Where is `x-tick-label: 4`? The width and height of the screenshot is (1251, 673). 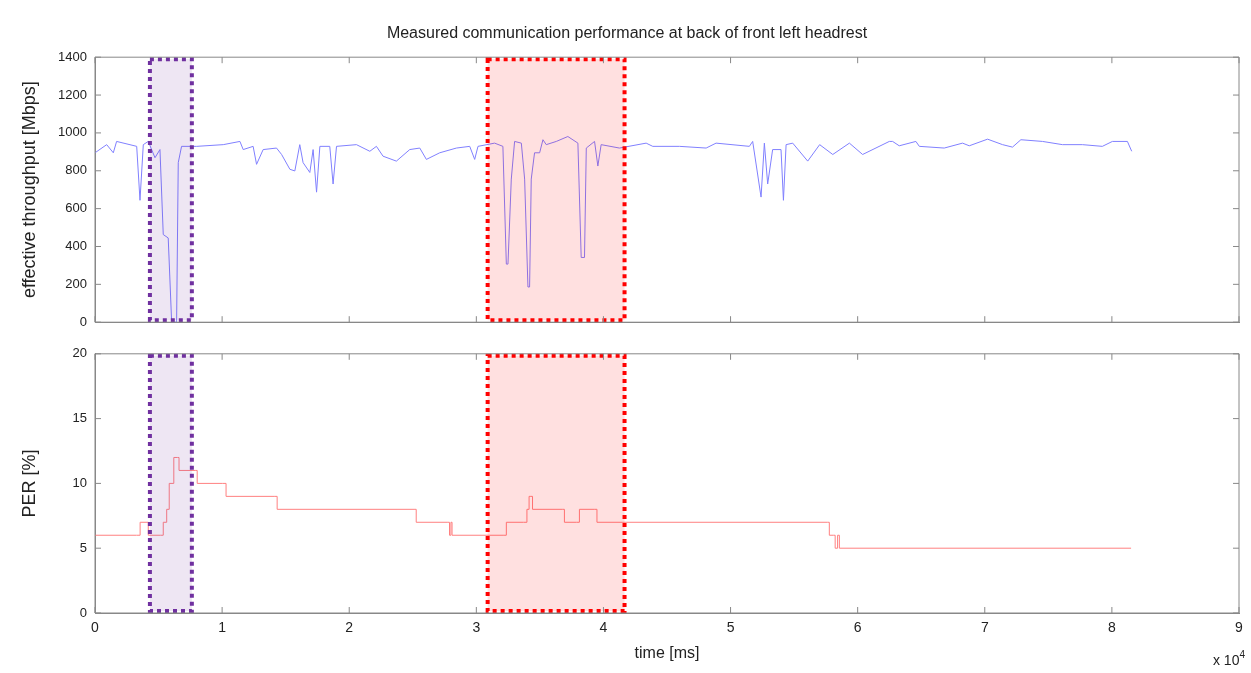
x-tick-label: 4 is located at coordinates (603, 627).